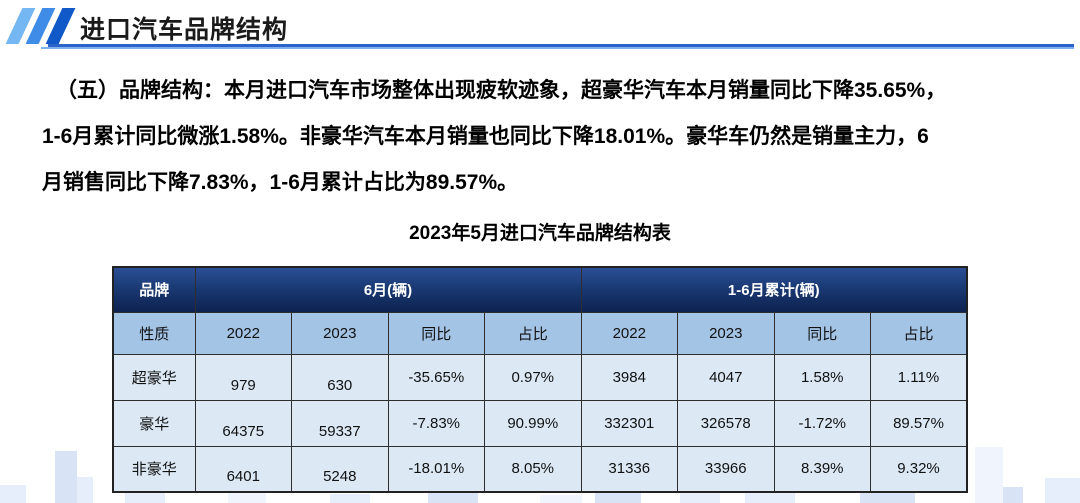 This screenshot has width=1080, height=503. Describe the element at coordinates (154, 423) in the screenshot. I see `row-label: 豪华` at that location.